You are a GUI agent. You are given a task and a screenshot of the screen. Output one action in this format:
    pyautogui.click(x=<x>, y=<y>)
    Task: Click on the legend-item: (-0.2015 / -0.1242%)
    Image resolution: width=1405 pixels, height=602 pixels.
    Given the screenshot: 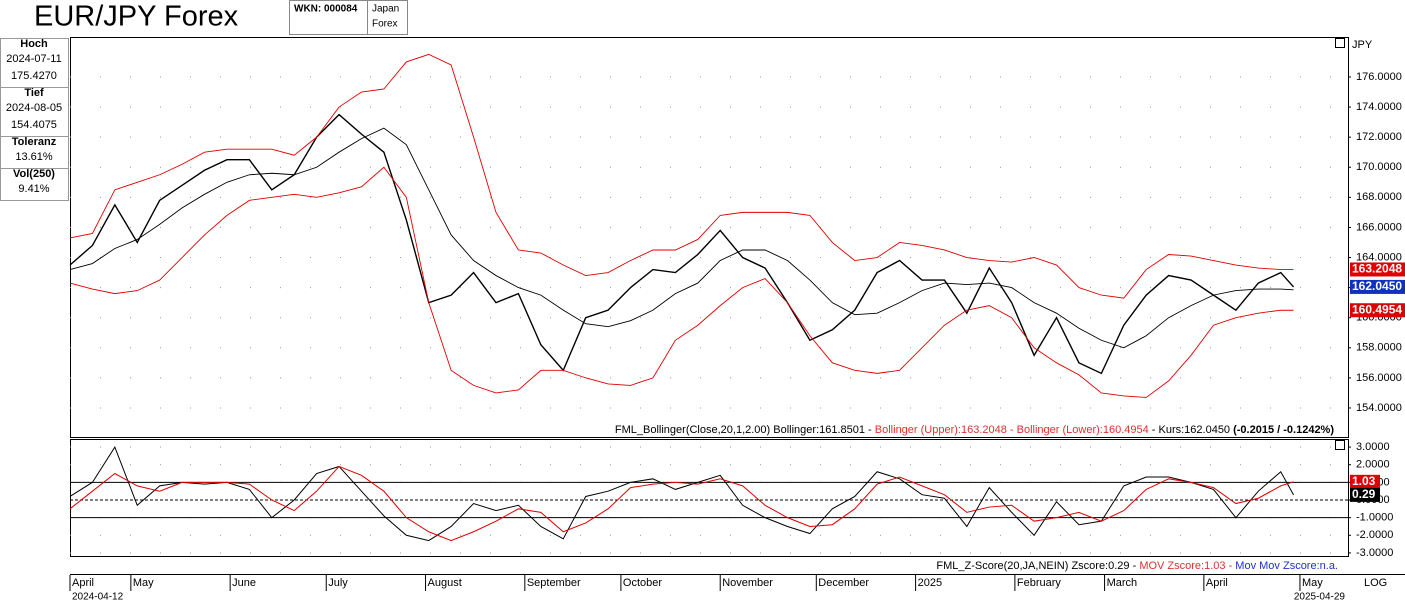 What is the action you would take?
    pyautogui.click(x=1283, y=430)
    